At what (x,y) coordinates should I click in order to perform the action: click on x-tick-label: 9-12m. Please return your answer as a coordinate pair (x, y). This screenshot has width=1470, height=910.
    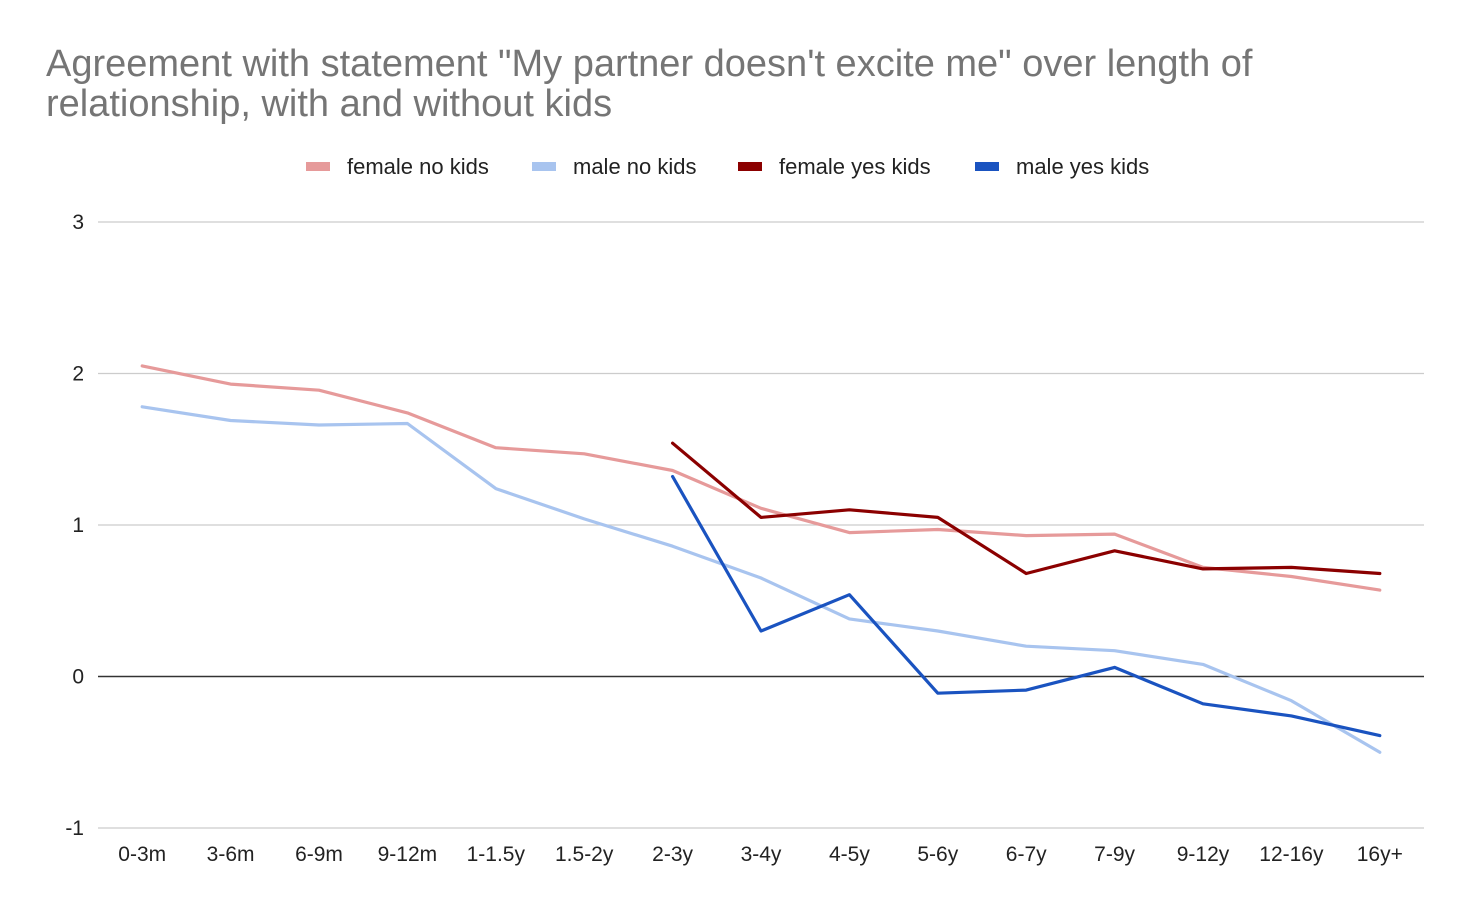
    Looking at the image, I should click on (408, 854).